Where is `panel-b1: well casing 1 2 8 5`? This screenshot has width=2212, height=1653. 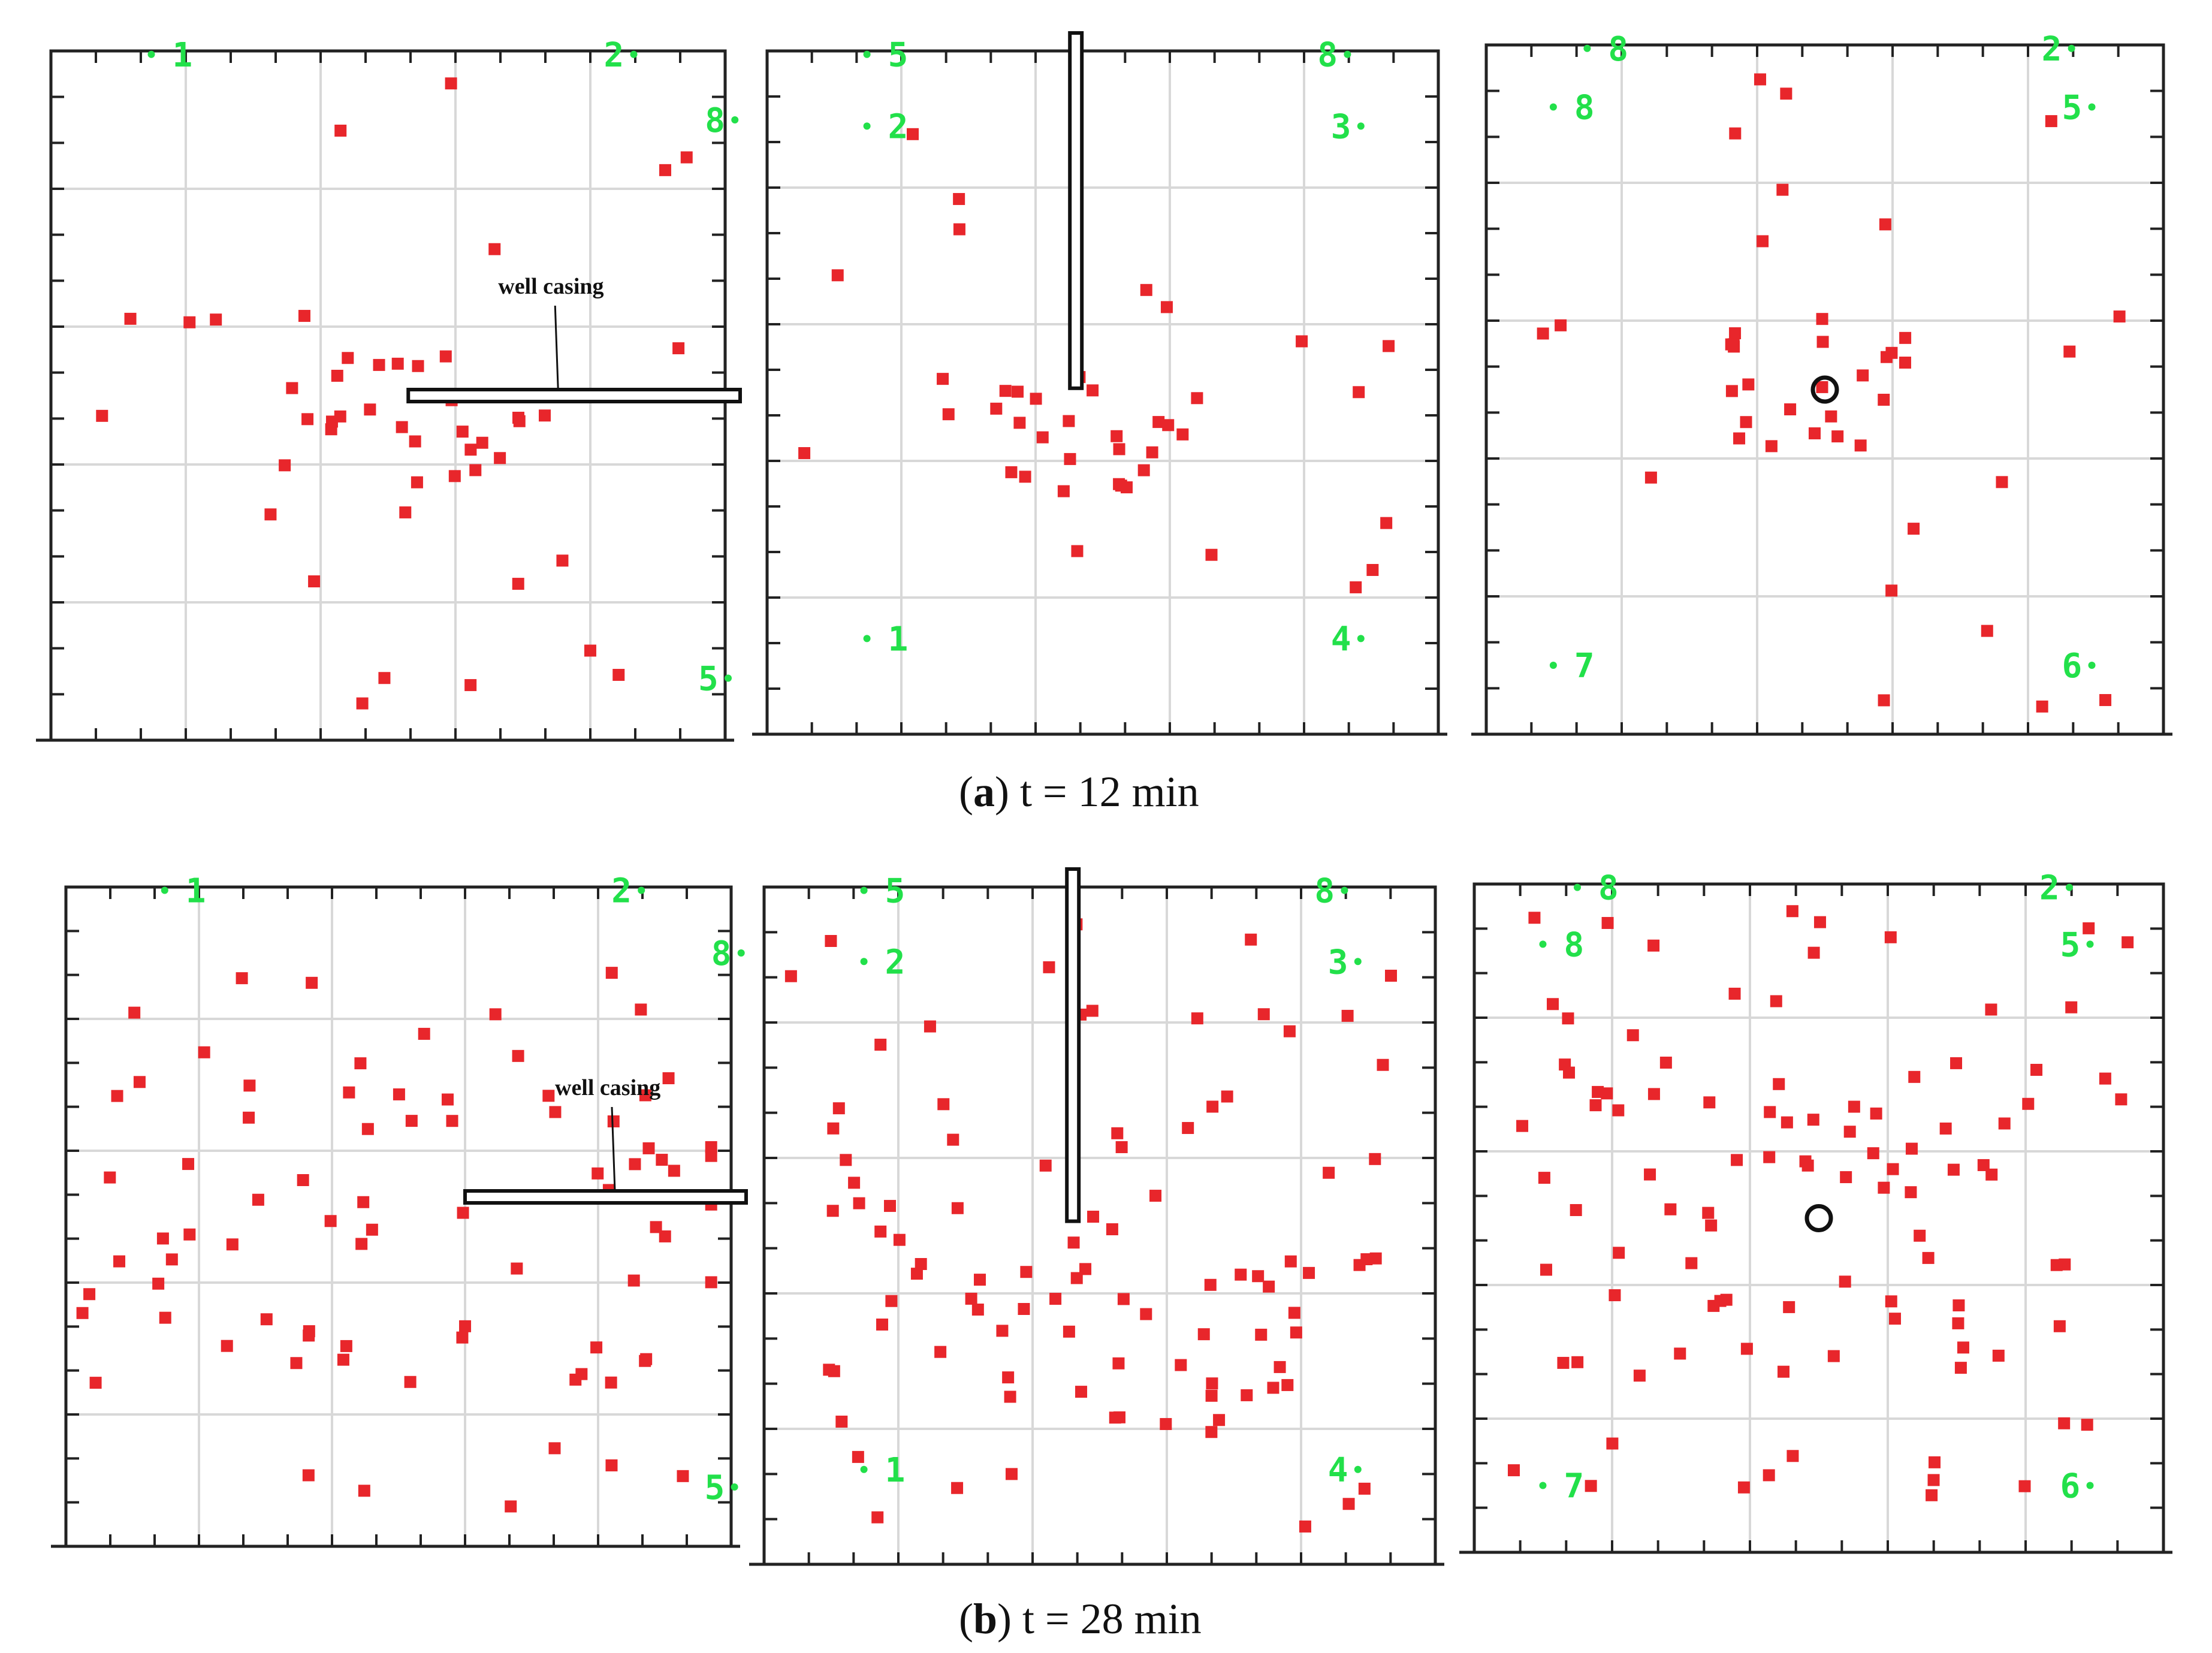
panel-b1: well casing 1 2 8 5 is located at coordinates (400, 1210).